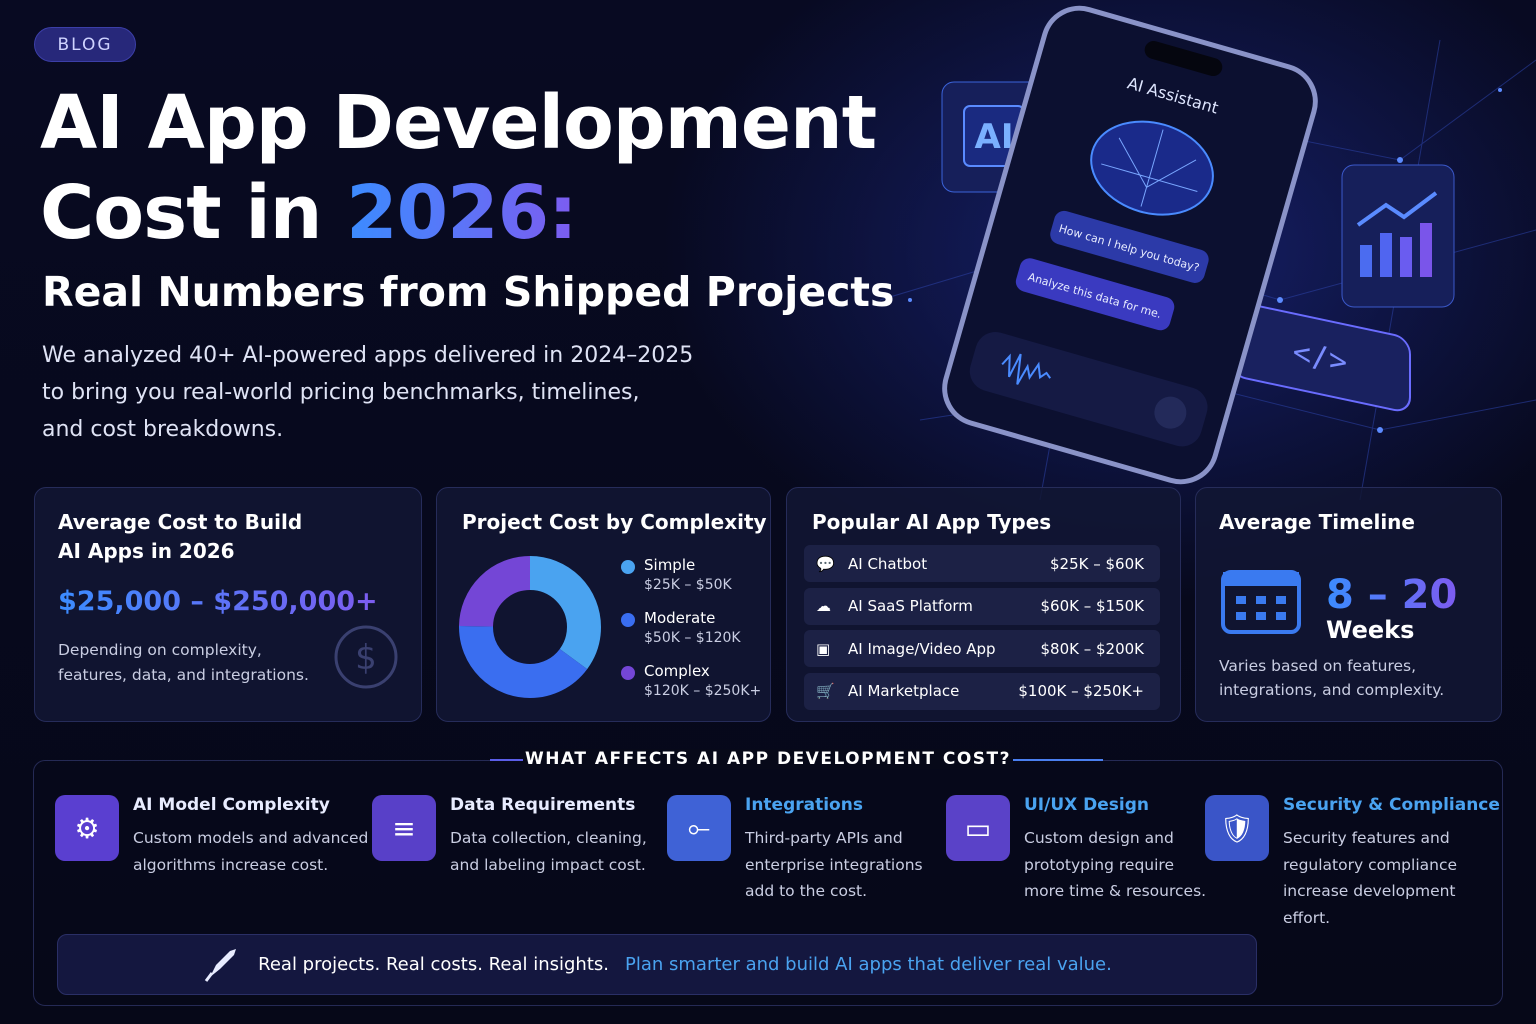 The image size is (1536, 1024). I want to click on factor-description-line: enterprise integrations, so click(834, 864).